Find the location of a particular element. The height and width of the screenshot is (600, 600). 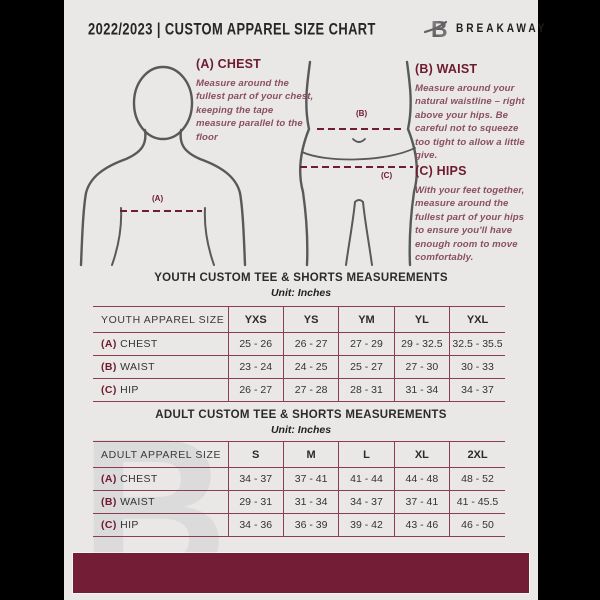

youth-header-row: YOUTH APPAREL SIZE YXS YS YM YL YXL is located at coordinates (299, 319).